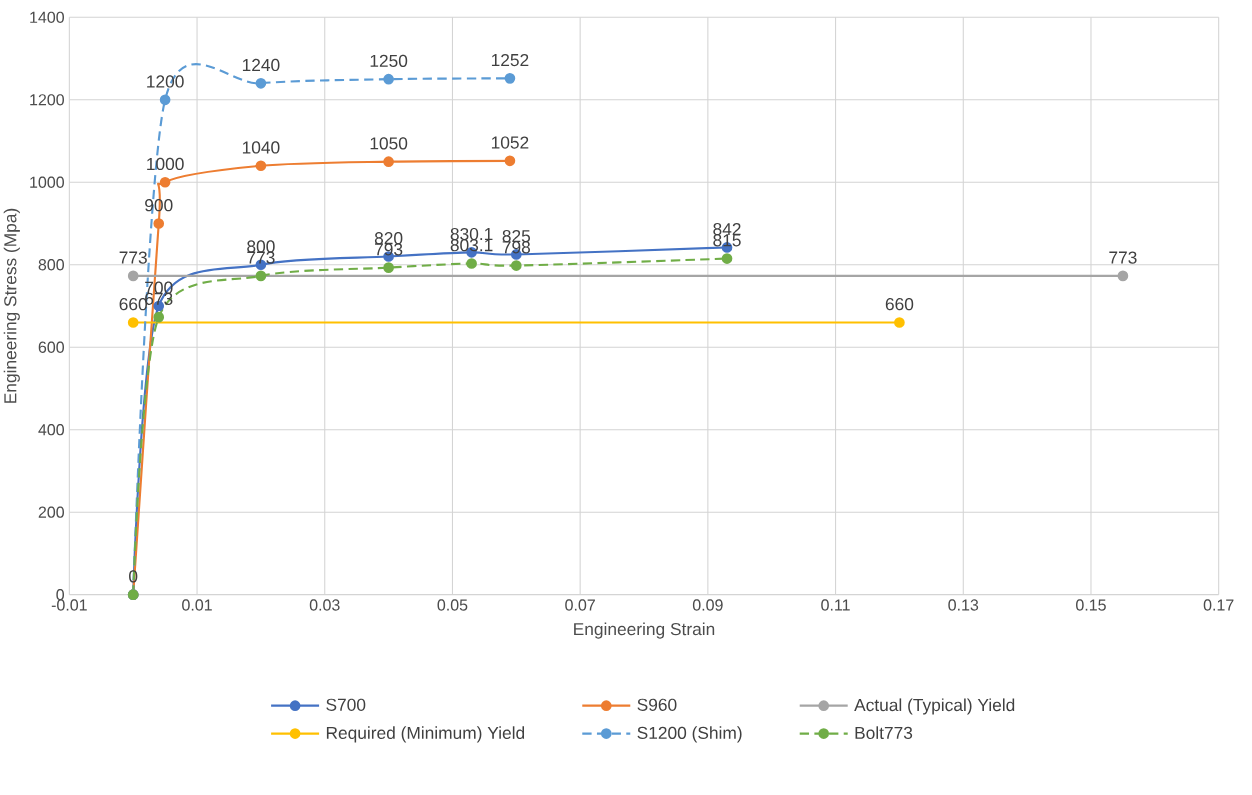 Image resolution: width=1252 pixels, height=795 pixels. Describe the element at coordinates (510, 60) in the screenshot. I see `data-label: 1252` at that location.